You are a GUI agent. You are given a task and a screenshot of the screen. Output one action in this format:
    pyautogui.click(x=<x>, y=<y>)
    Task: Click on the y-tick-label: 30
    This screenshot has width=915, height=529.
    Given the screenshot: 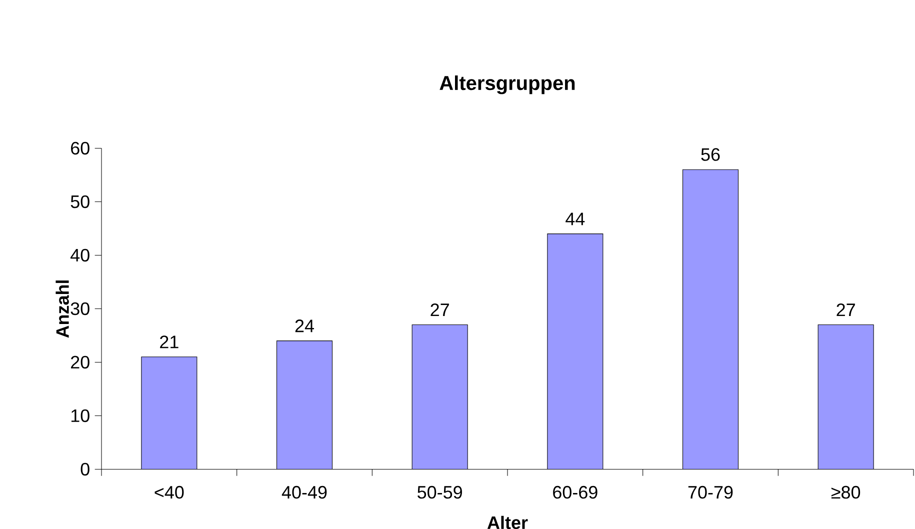 What is the action you would take?
    pyautogui.click(x=80, y=309)
    